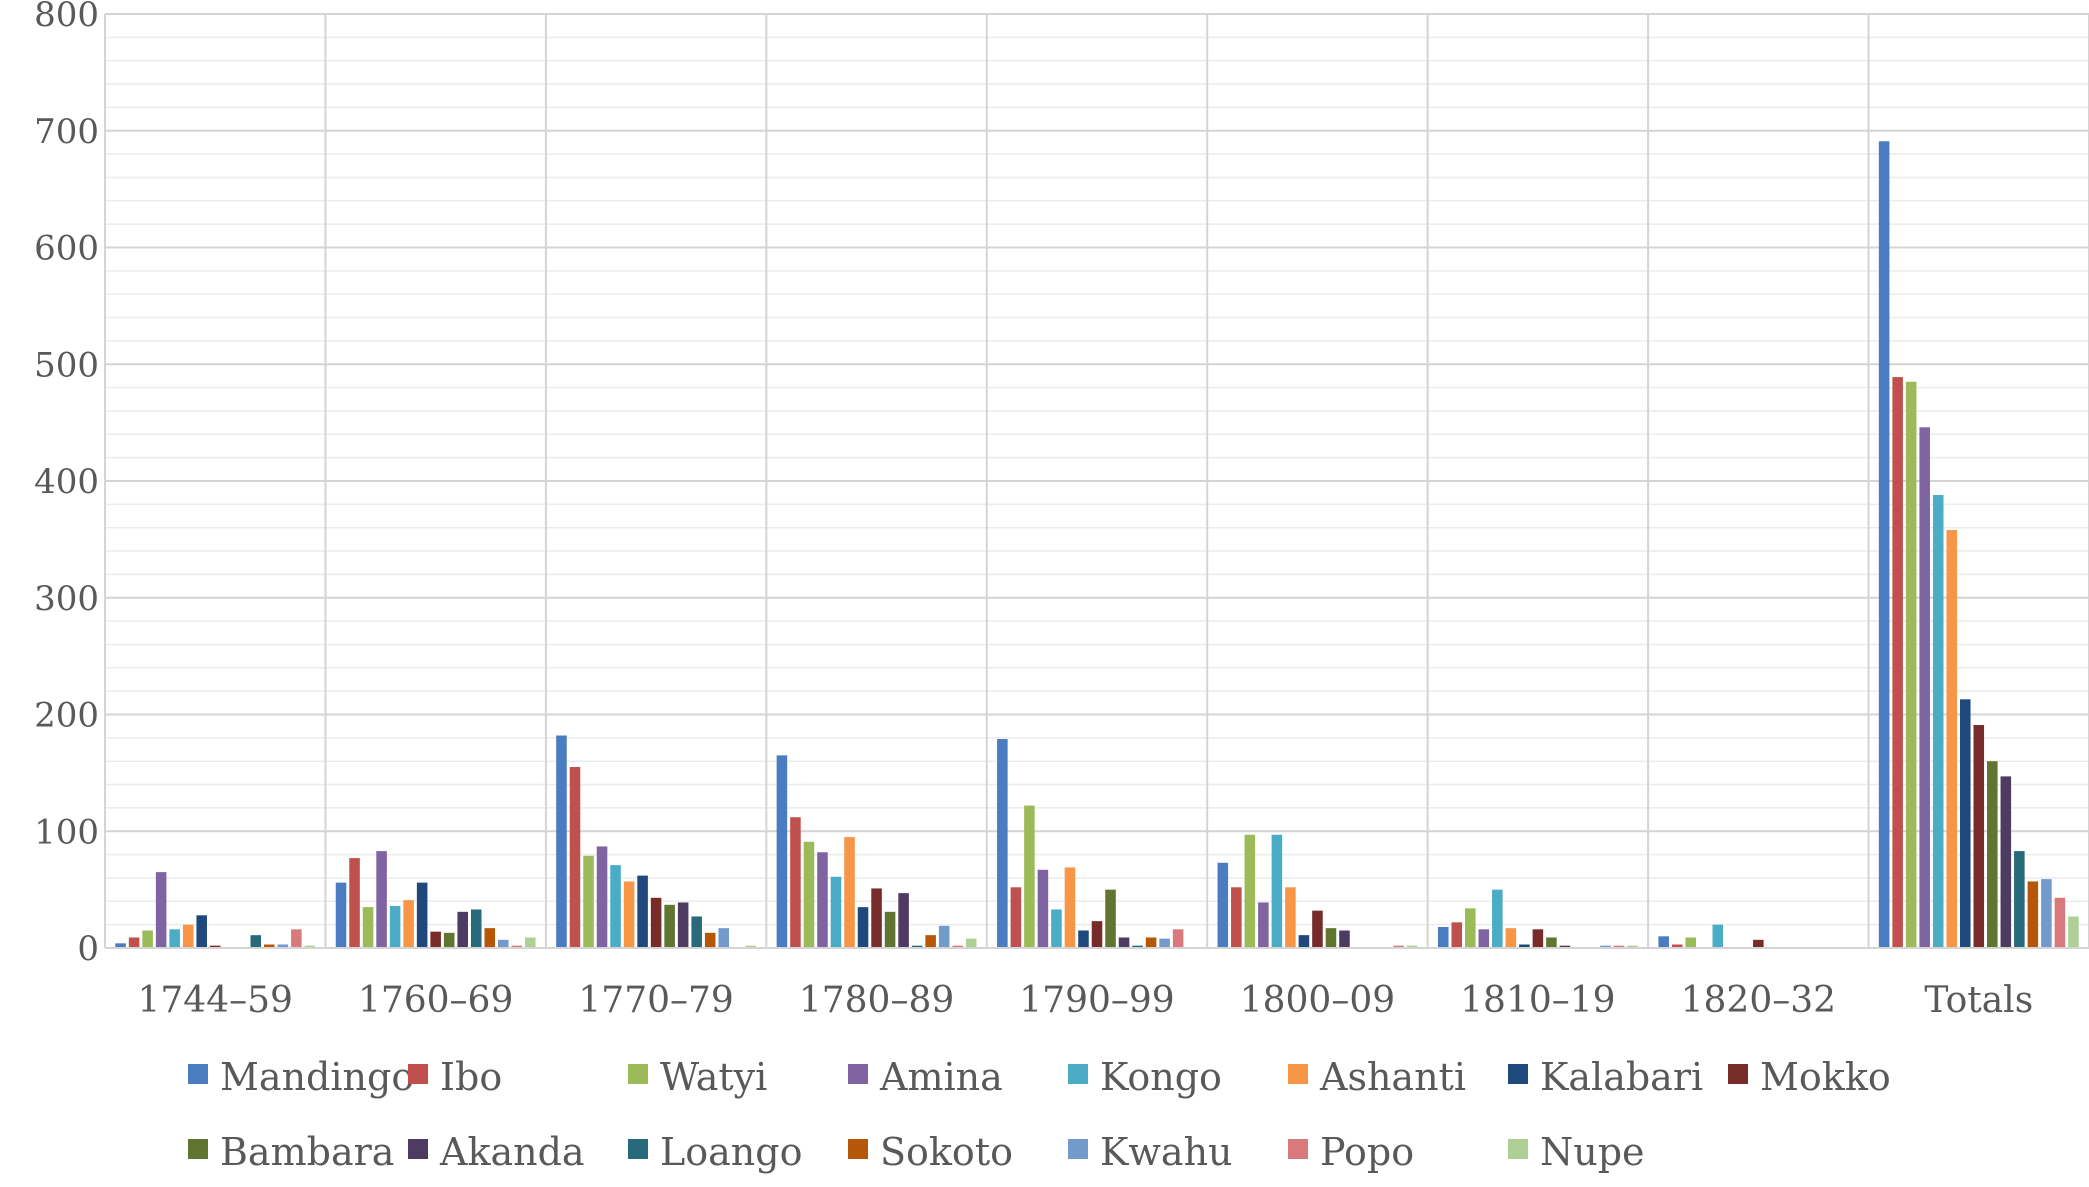 The width and height of the screenshot is (2089, 1187). Describe the element at coordinates (512, 1152) in the screenshot. I see `legend-label: Akanda` at that location.